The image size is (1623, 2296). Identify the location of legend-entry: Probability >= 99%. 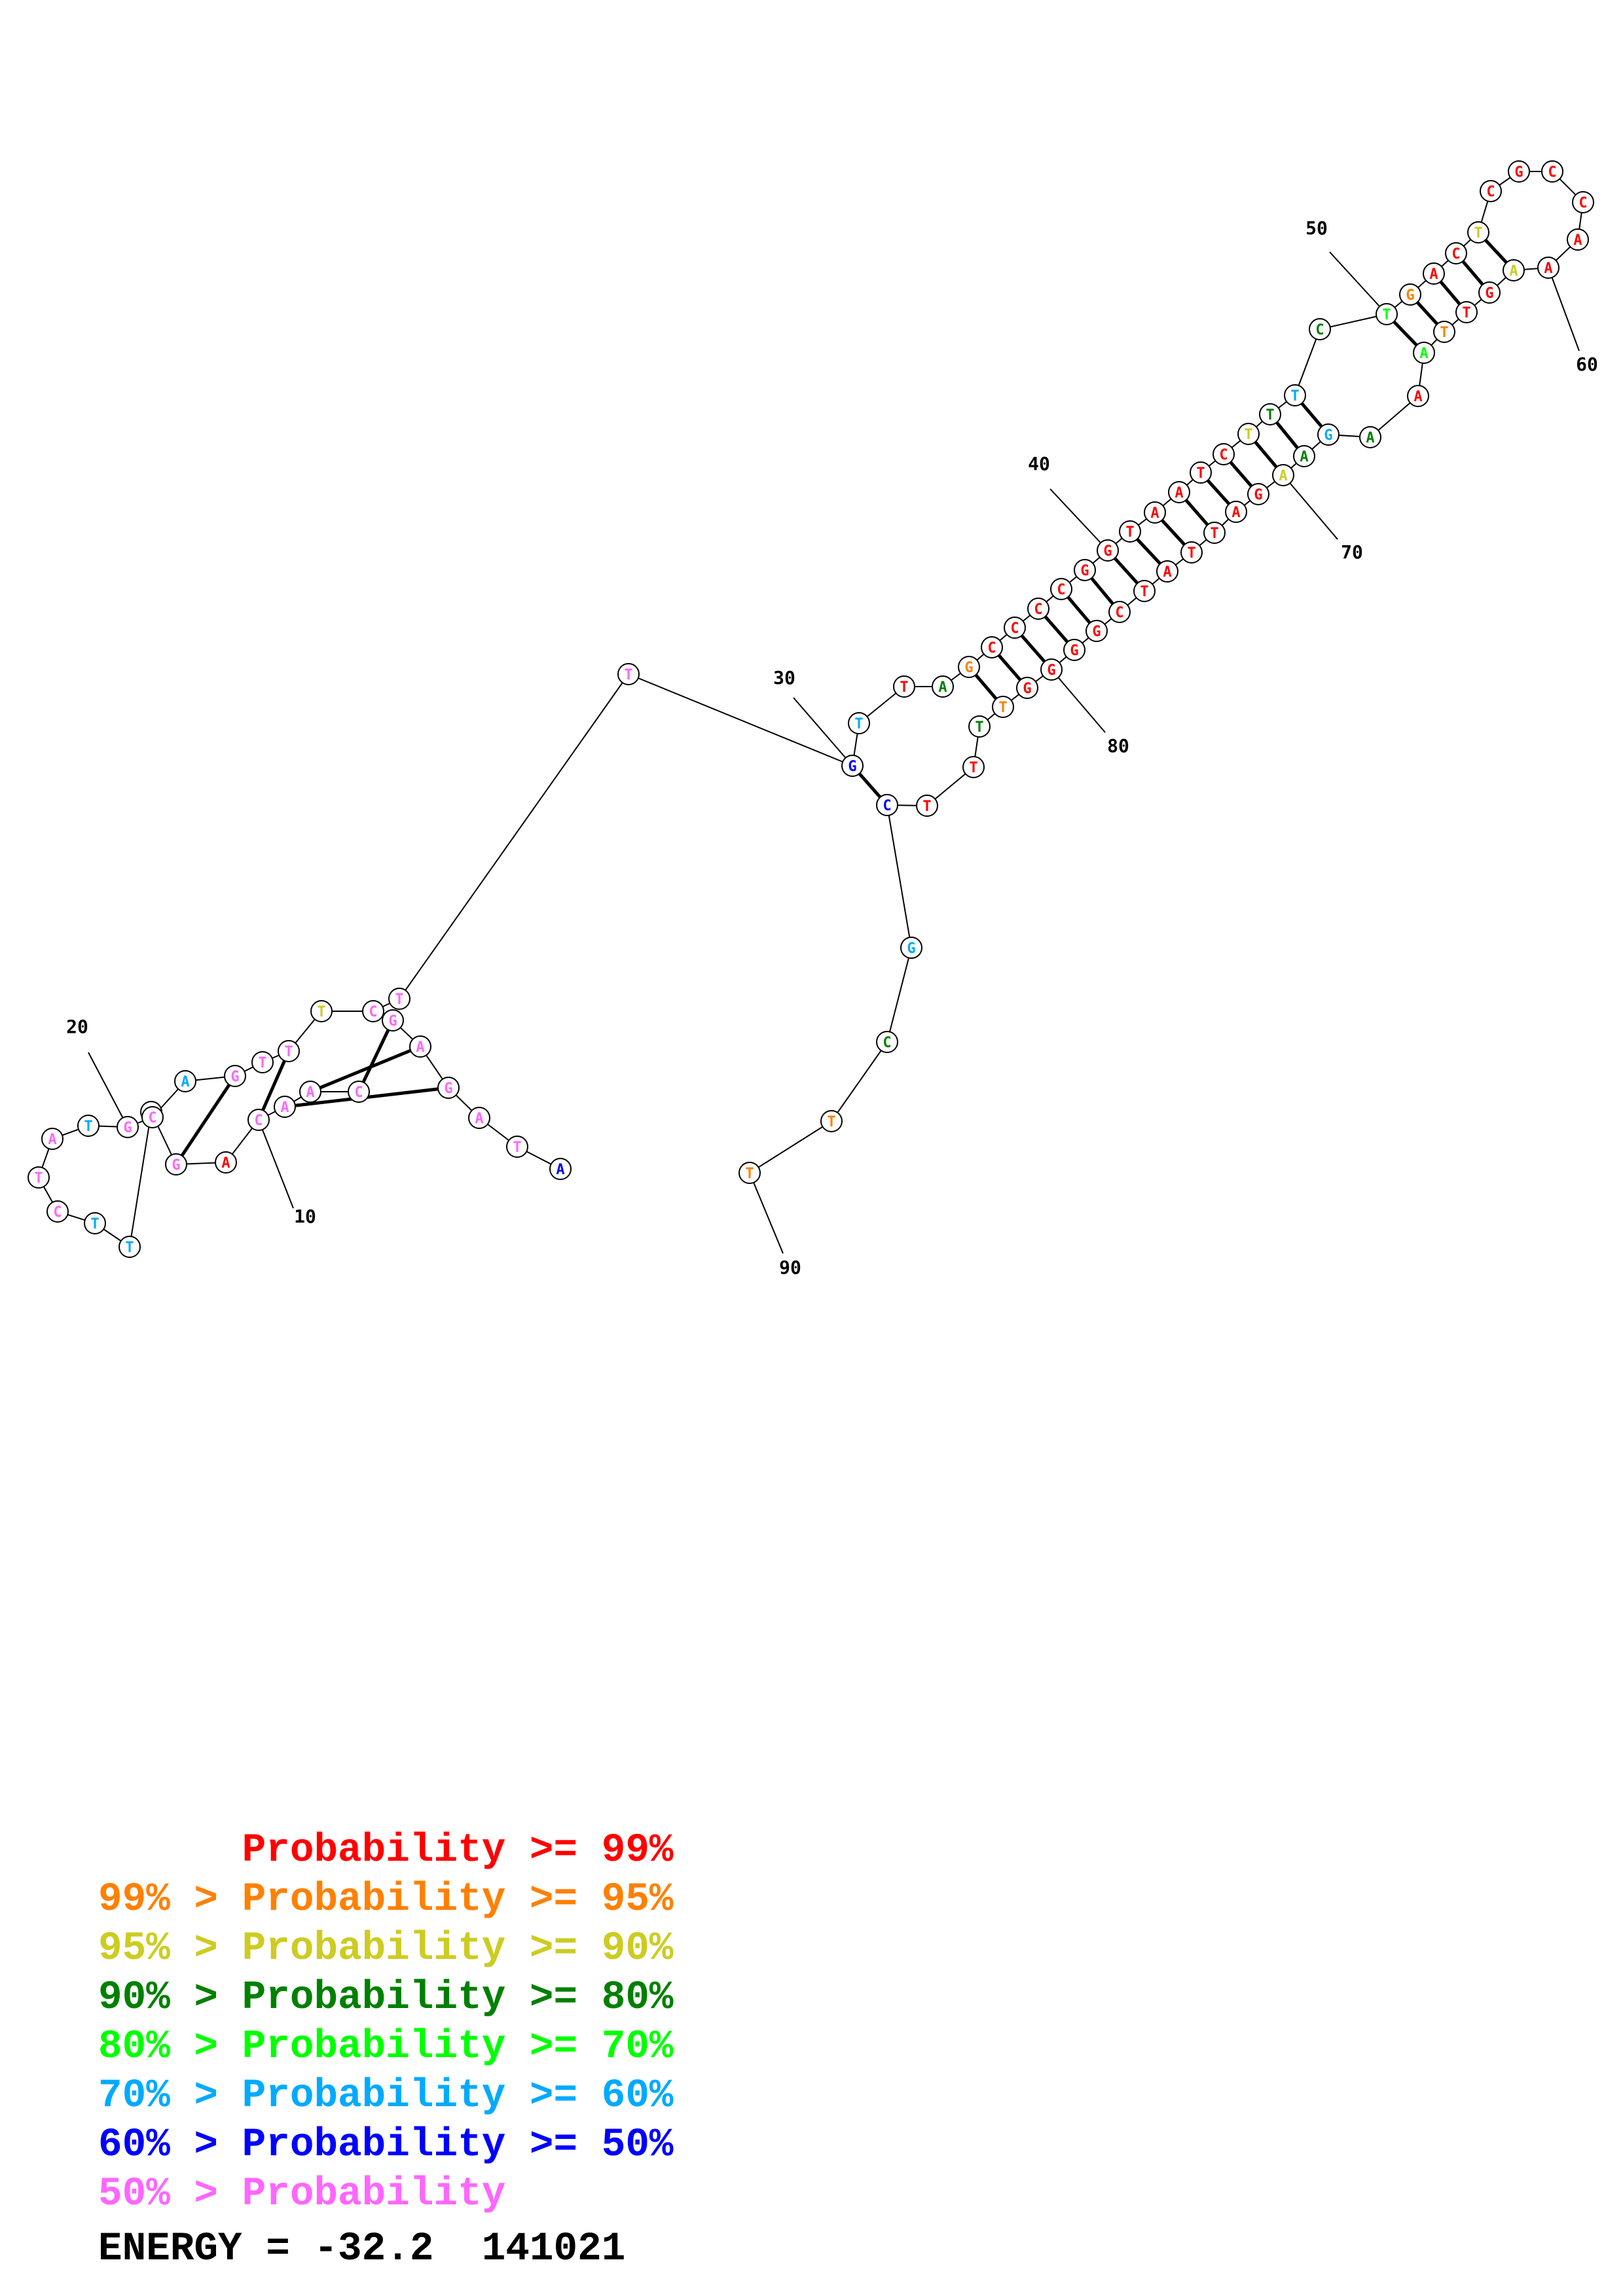
(386, 1850).